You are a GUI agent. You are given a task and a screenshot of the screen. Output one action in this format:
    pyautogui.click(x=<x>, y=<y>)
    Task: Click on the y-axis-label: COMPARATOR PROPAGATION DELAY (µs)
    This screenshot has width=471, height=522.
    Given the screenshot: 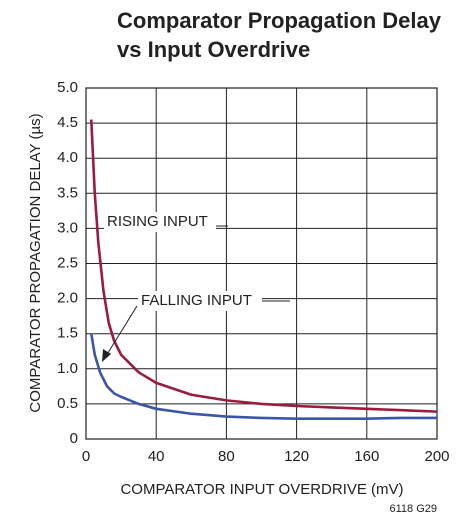 What is the action you would take?
    pyautogui.click(x=35, y=262)
    